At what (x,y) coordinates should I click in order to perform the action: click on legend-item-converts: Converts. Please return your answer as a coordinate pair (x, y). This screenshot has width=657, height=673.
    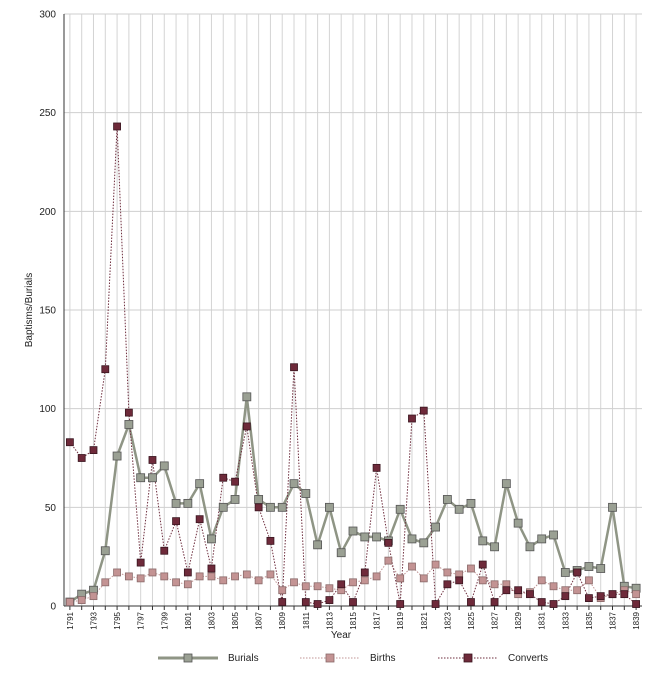
    Looking at the image, I should click on (492, 658).